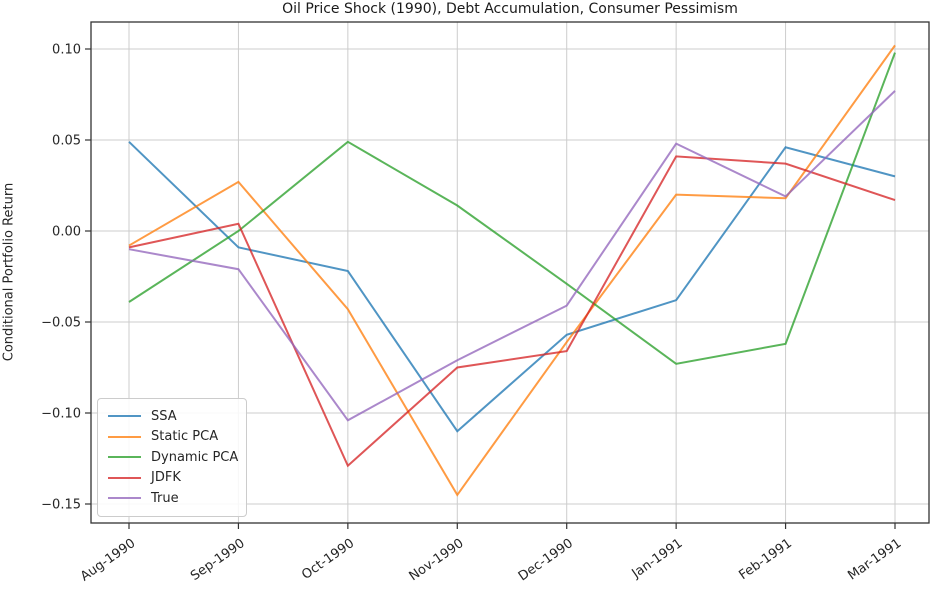  I want to click on x-tick-label: Oct-1990, so click(328, 559).